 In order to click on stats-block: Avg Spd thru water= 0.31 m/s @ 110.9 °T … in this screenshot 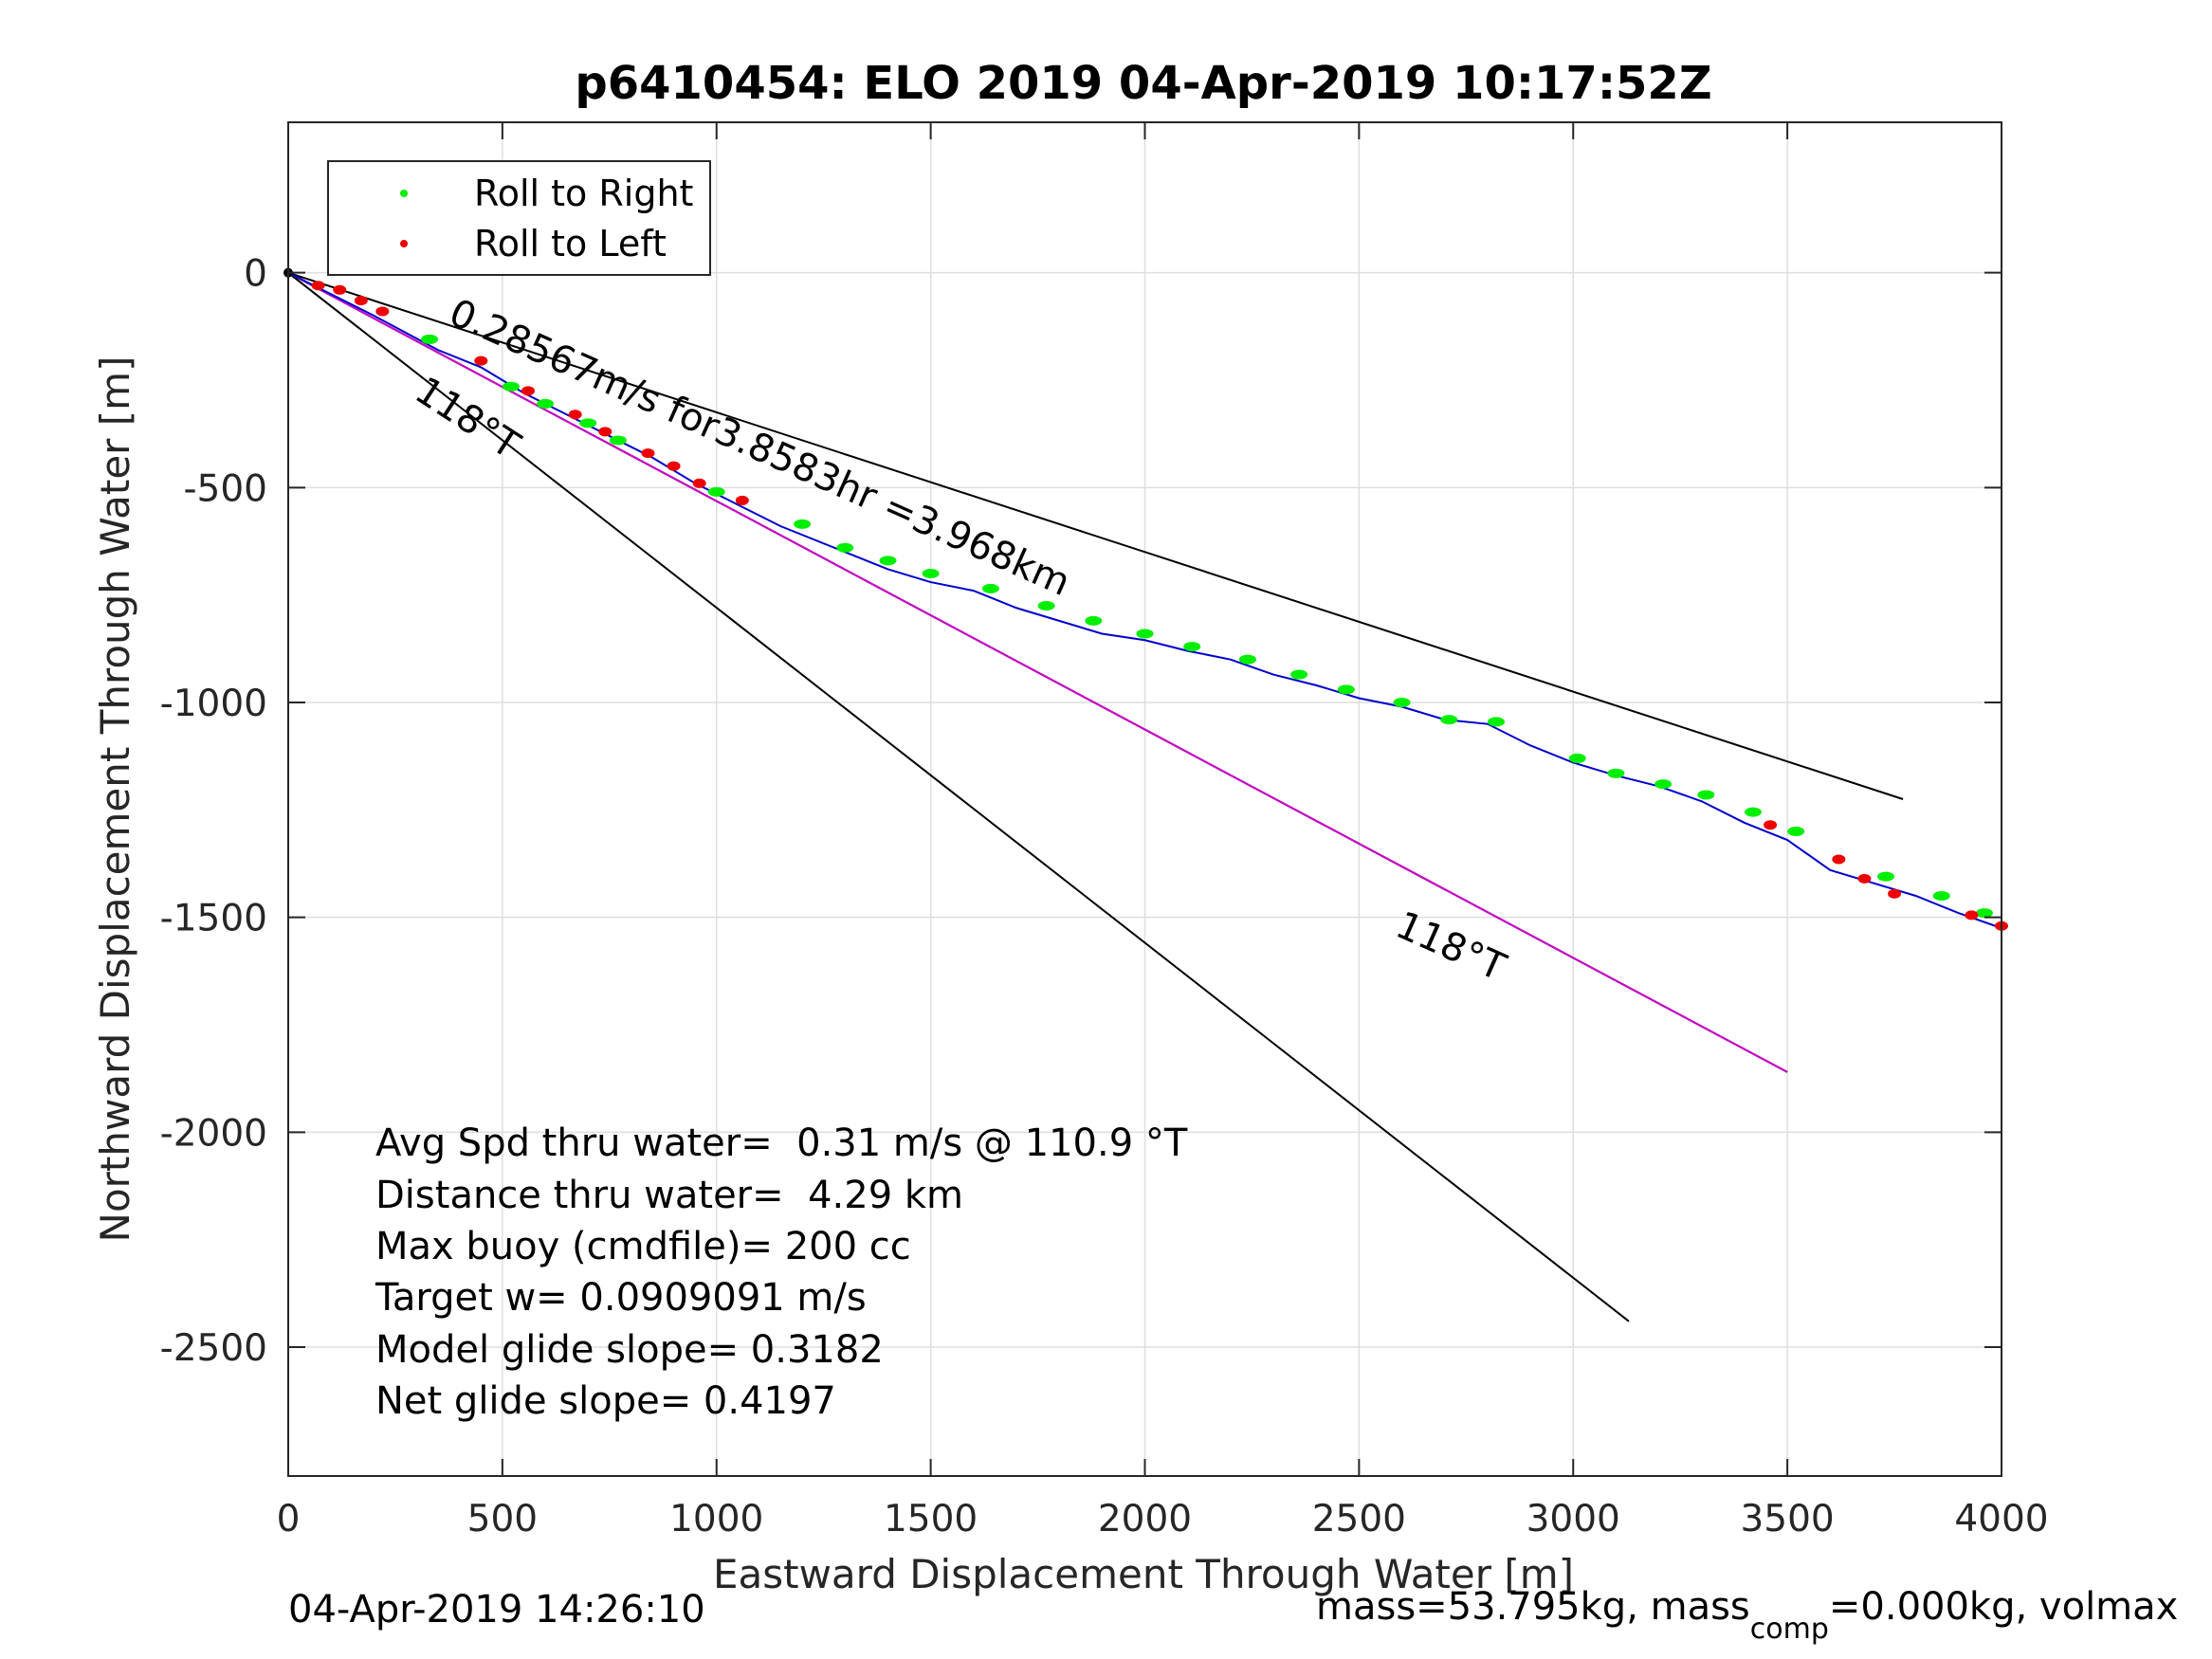, I will do `click(781, 1272)`.